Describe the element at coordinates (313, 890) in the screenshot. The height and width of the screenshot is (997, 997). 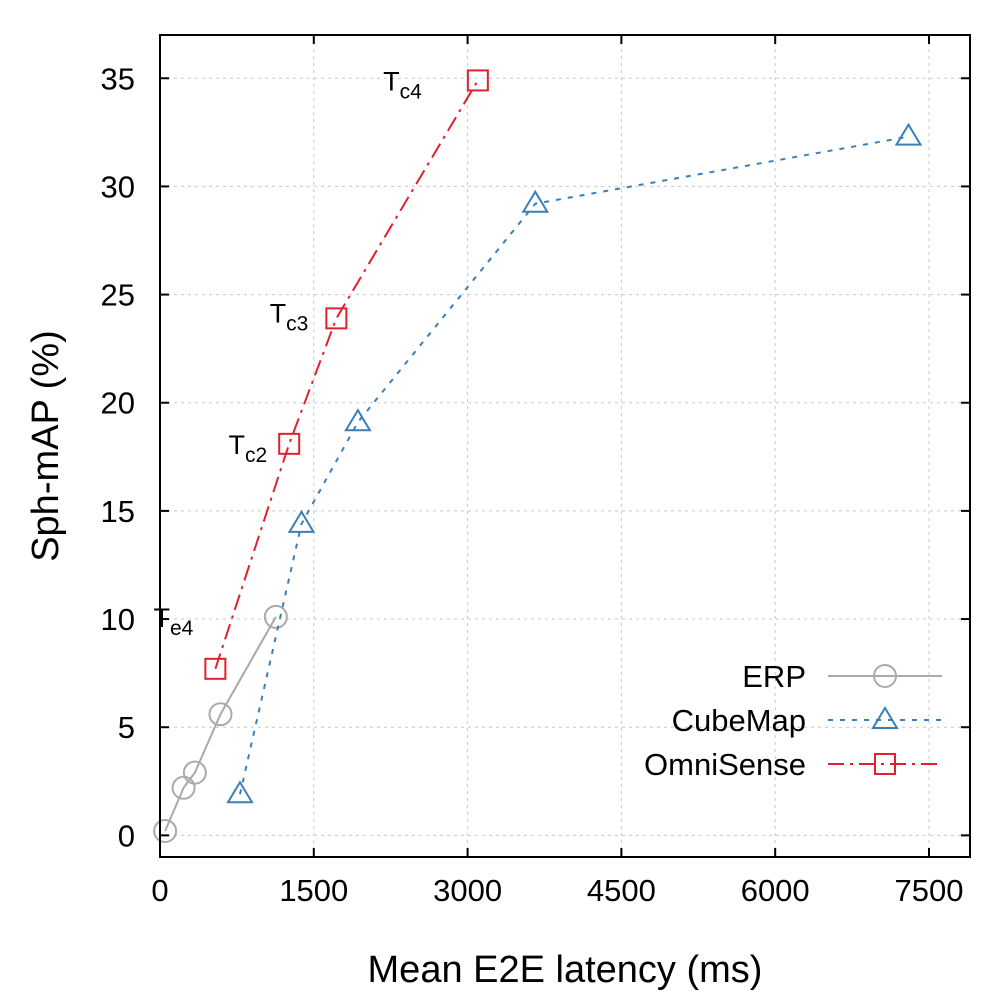
I see `x-tick-label: 1500` at that location.